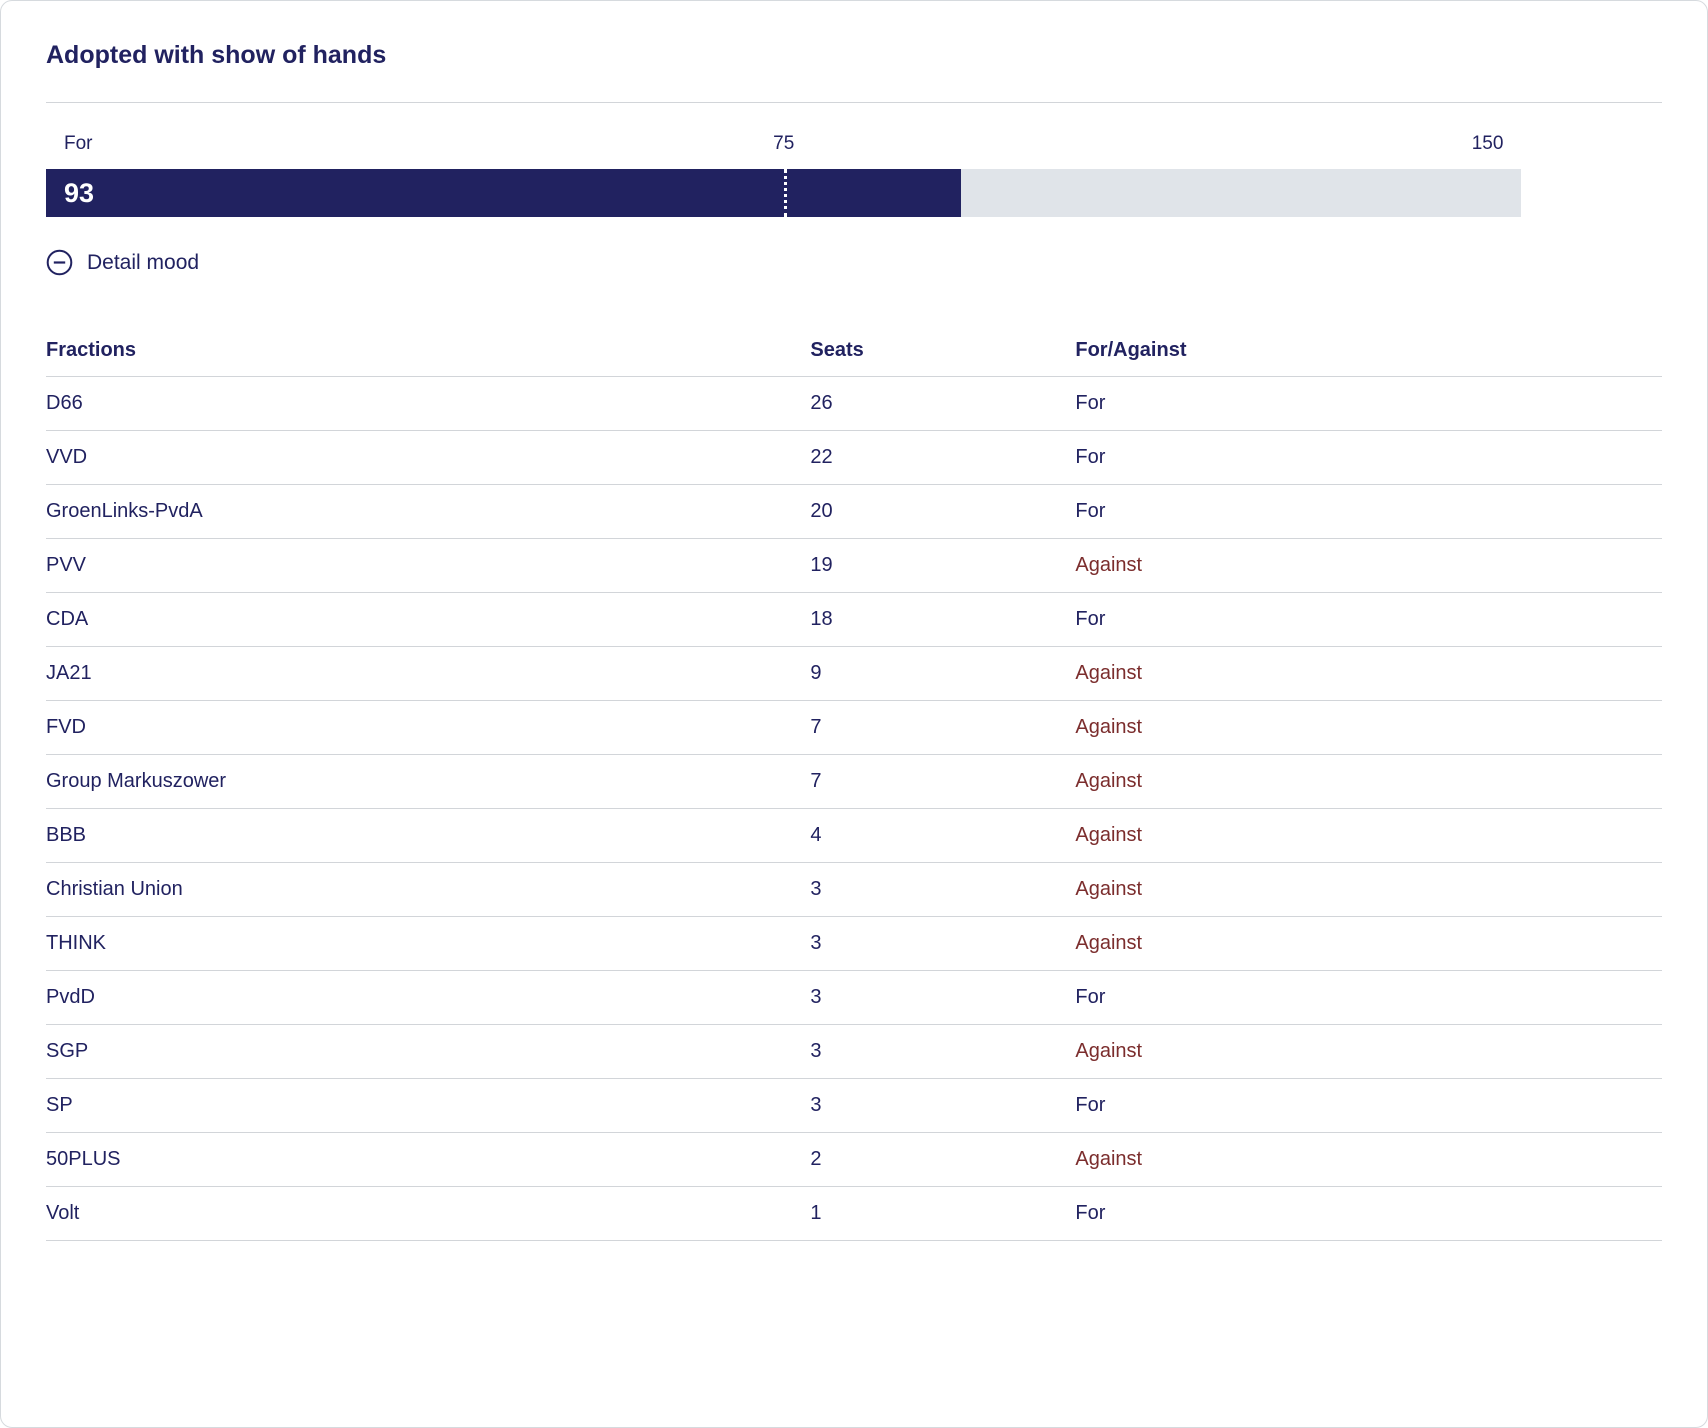 Image resolution: width=1708 pixels, height=1428 pixels. What do you see at coordinates (943, 673) in the screenshot?
I see `fraction-seats: 9` at bounding box center [943, 673].